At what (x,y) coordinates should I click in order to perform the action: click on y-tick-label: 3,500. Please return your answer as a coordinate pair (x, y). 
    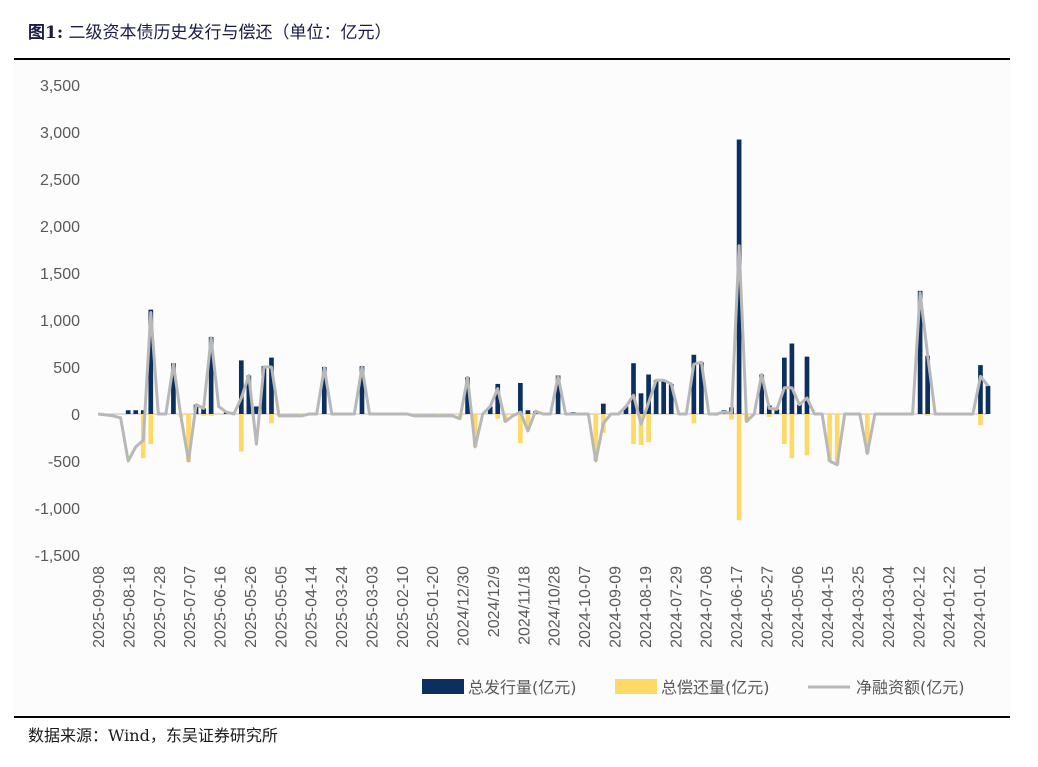
    Looking at the image, I should click on (60, 86).